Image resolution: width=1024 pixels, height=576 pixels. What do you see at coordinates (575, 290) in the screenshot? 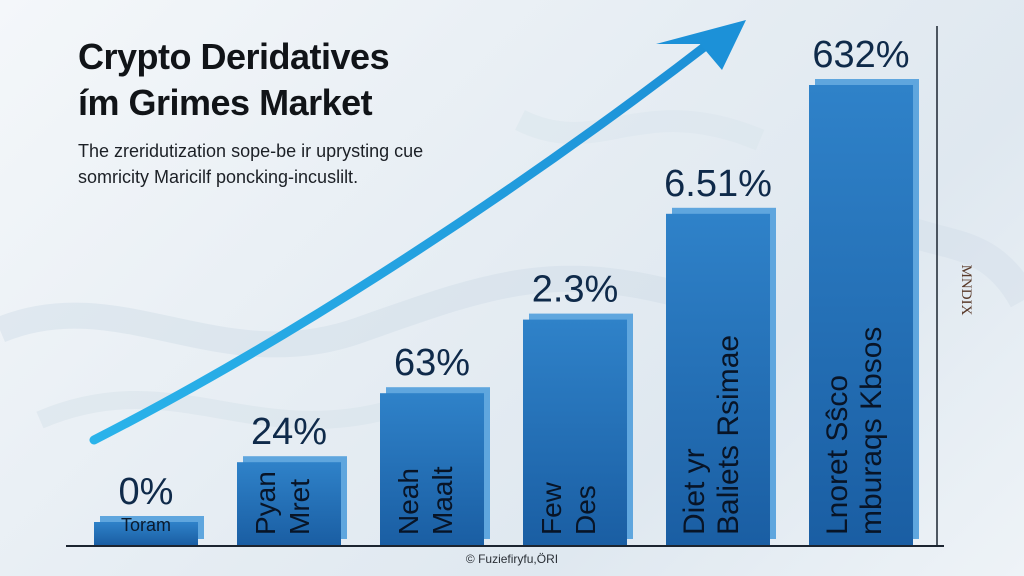
I see `bar-value-label: 2.3%` at bounding box center [575, 290].